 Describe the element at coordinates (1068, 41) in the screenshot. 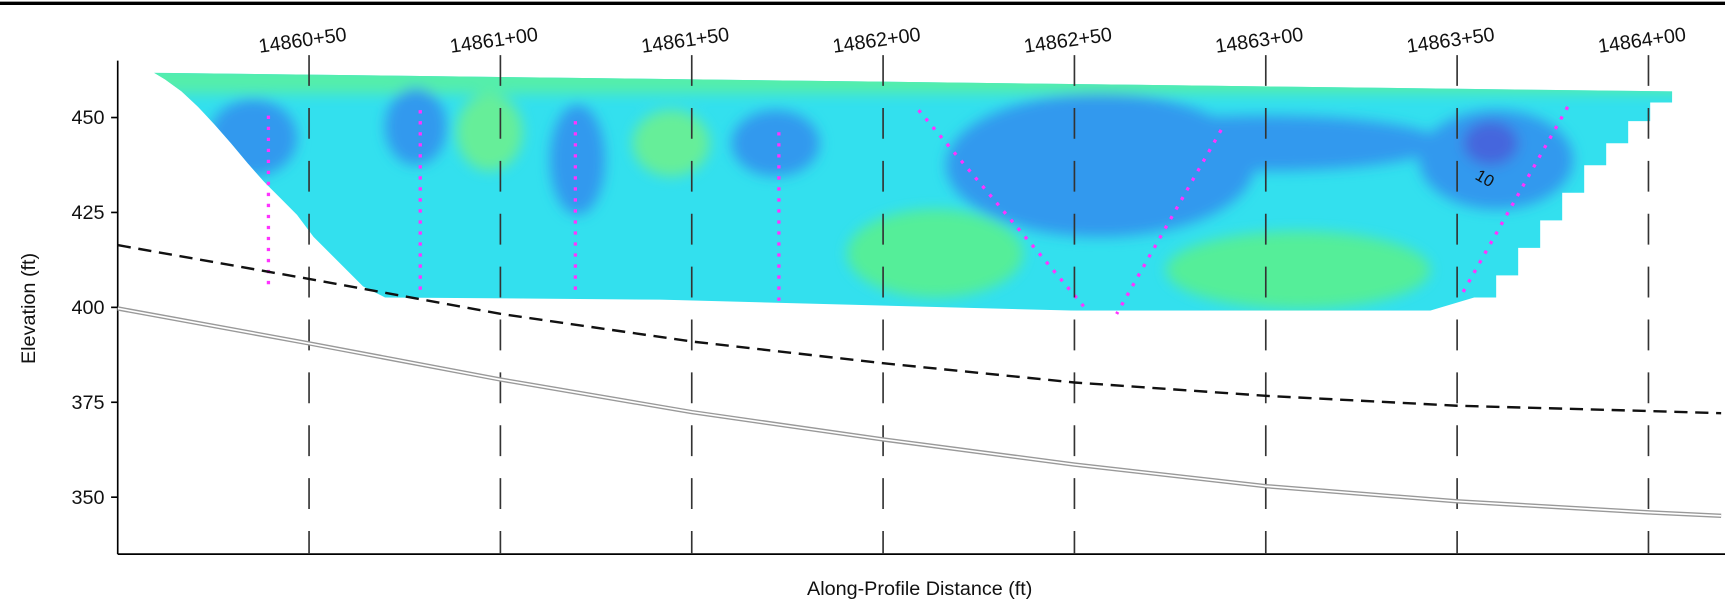

I see `x-tick-label: 14862+50` at that location.